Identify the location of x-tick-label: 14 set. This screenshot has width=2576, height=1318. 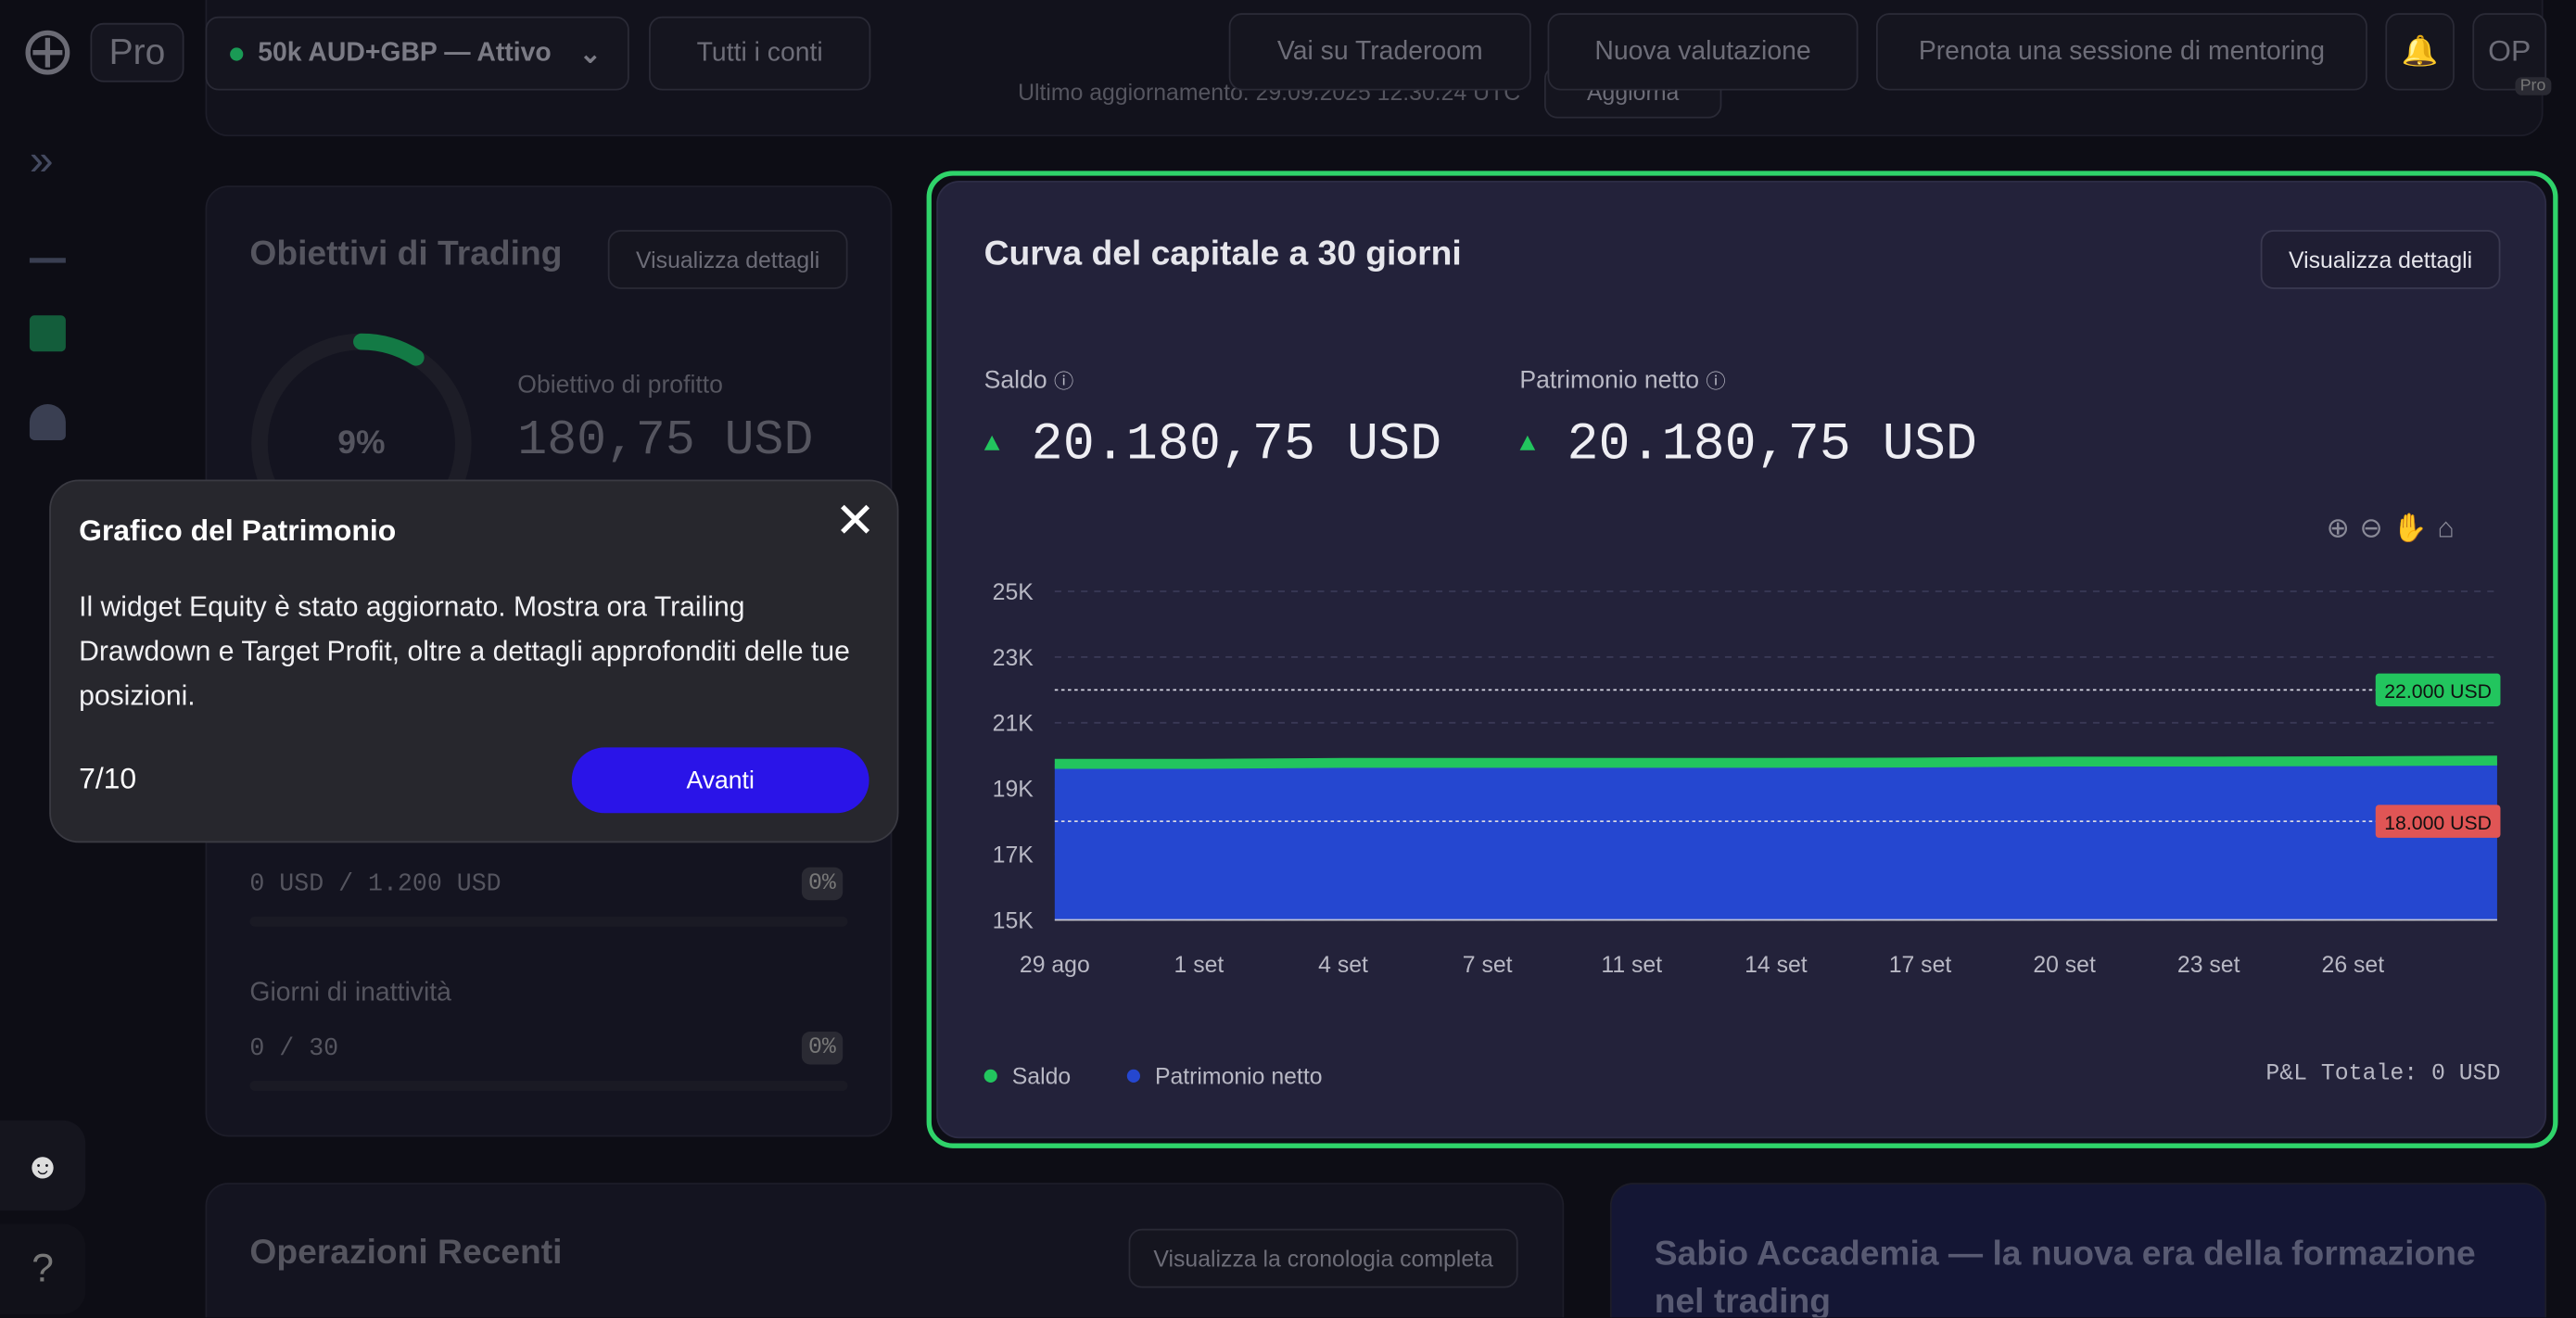
(1776, 965).